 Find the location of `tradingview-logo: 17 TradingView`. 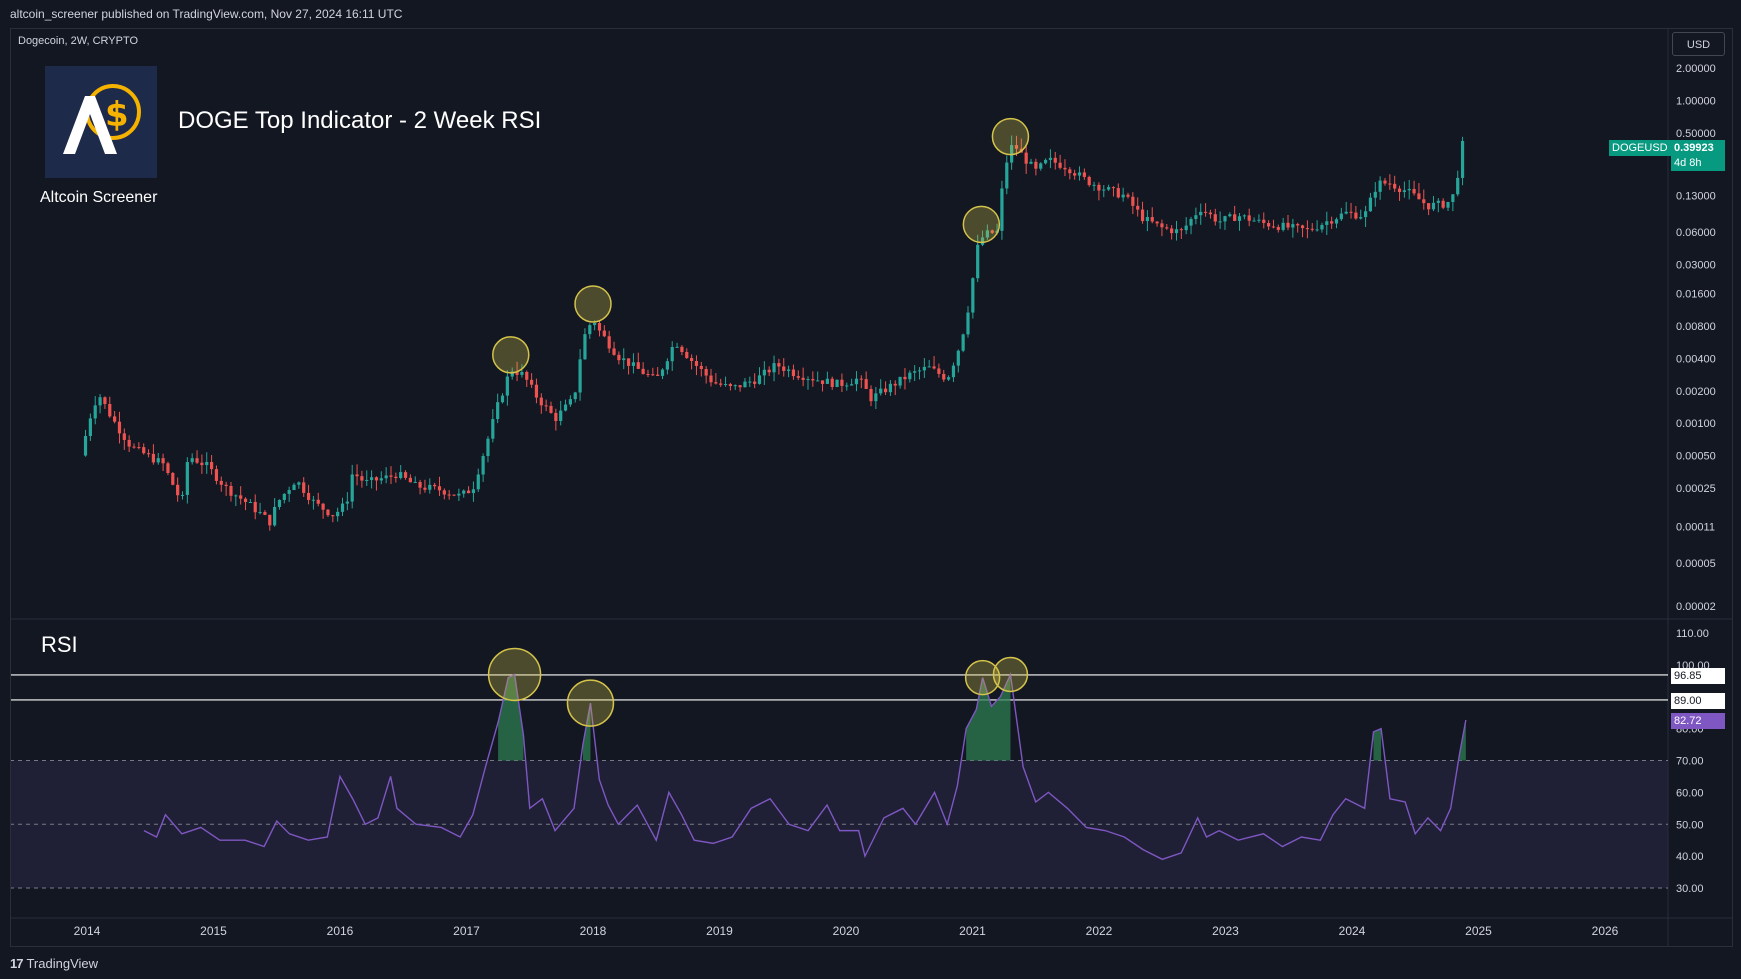

tradingview-logo: 17 TradingView is located at coordinates (54, 963).